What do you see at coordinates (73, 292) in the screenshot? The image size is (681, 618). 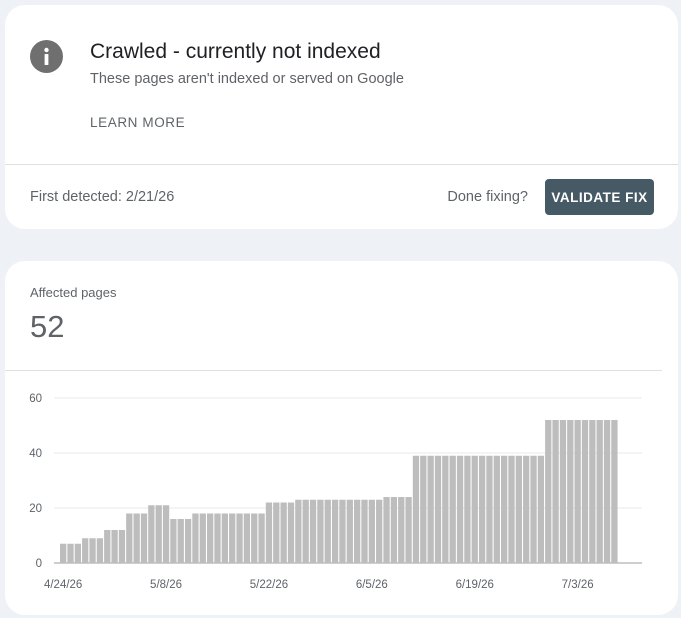 I see `affected-pages-label: Affected pages` at bounding box center [73, 292].